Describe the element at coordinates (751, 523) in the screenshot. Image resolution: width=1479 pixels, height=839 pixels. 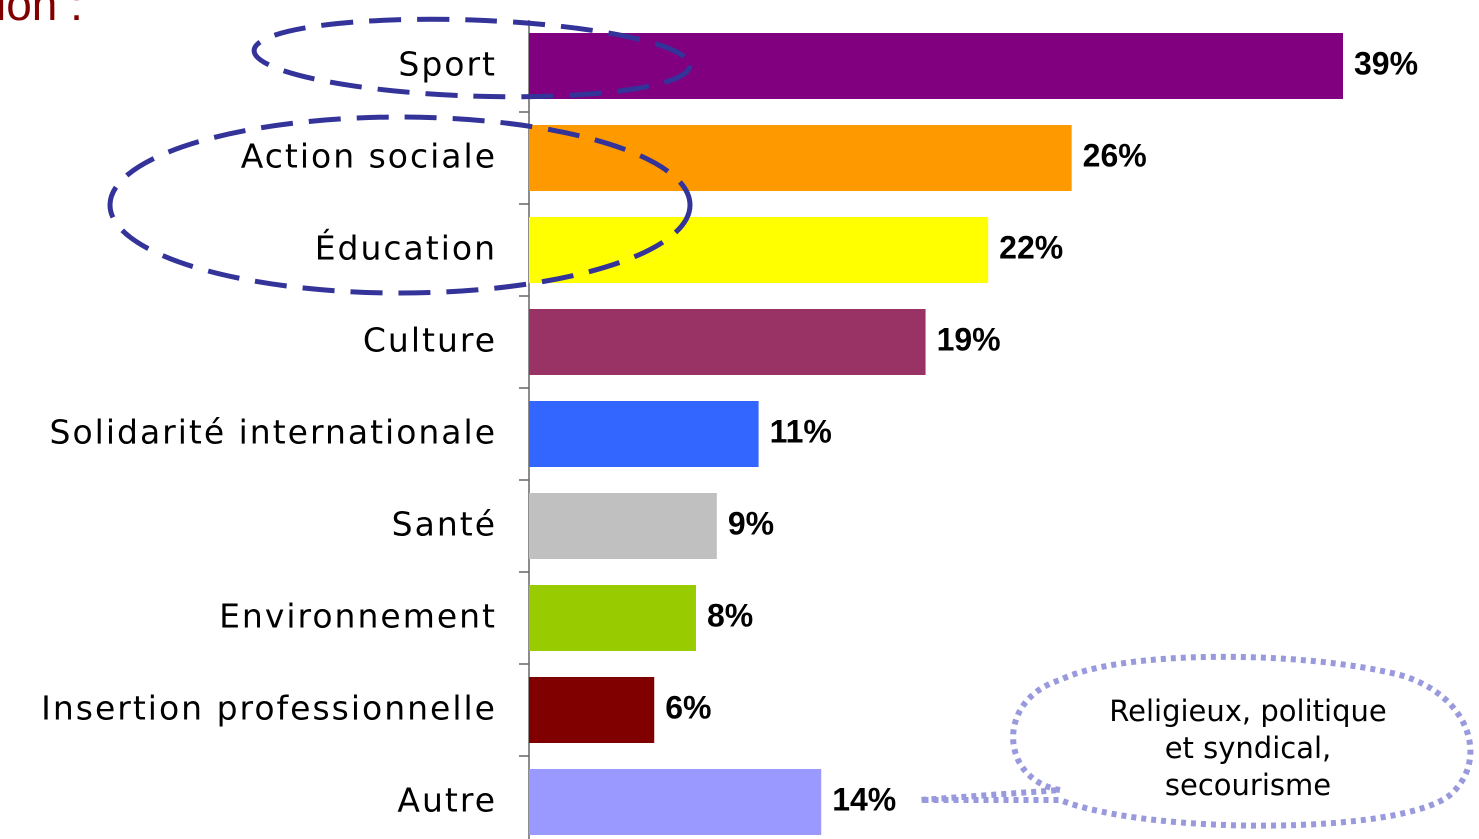
I see `value-label: 9%` at that location.